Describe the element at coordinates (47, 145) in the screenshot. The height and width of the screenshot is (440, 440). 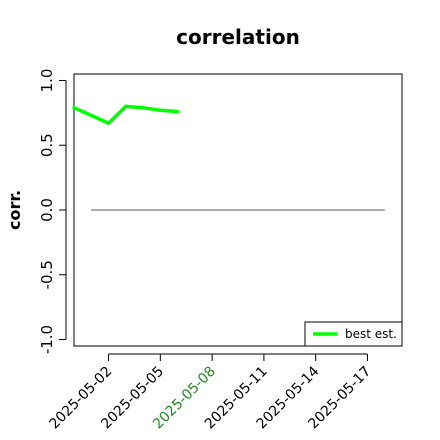
I see `y-tick-label: 0.5` at that location.